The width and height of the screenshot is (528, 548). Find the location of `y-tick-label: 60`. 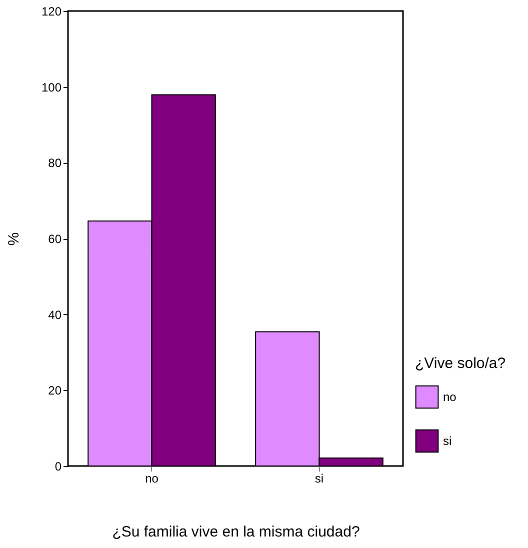

y-tick-label: 60 is located at coordinates (55, 239).